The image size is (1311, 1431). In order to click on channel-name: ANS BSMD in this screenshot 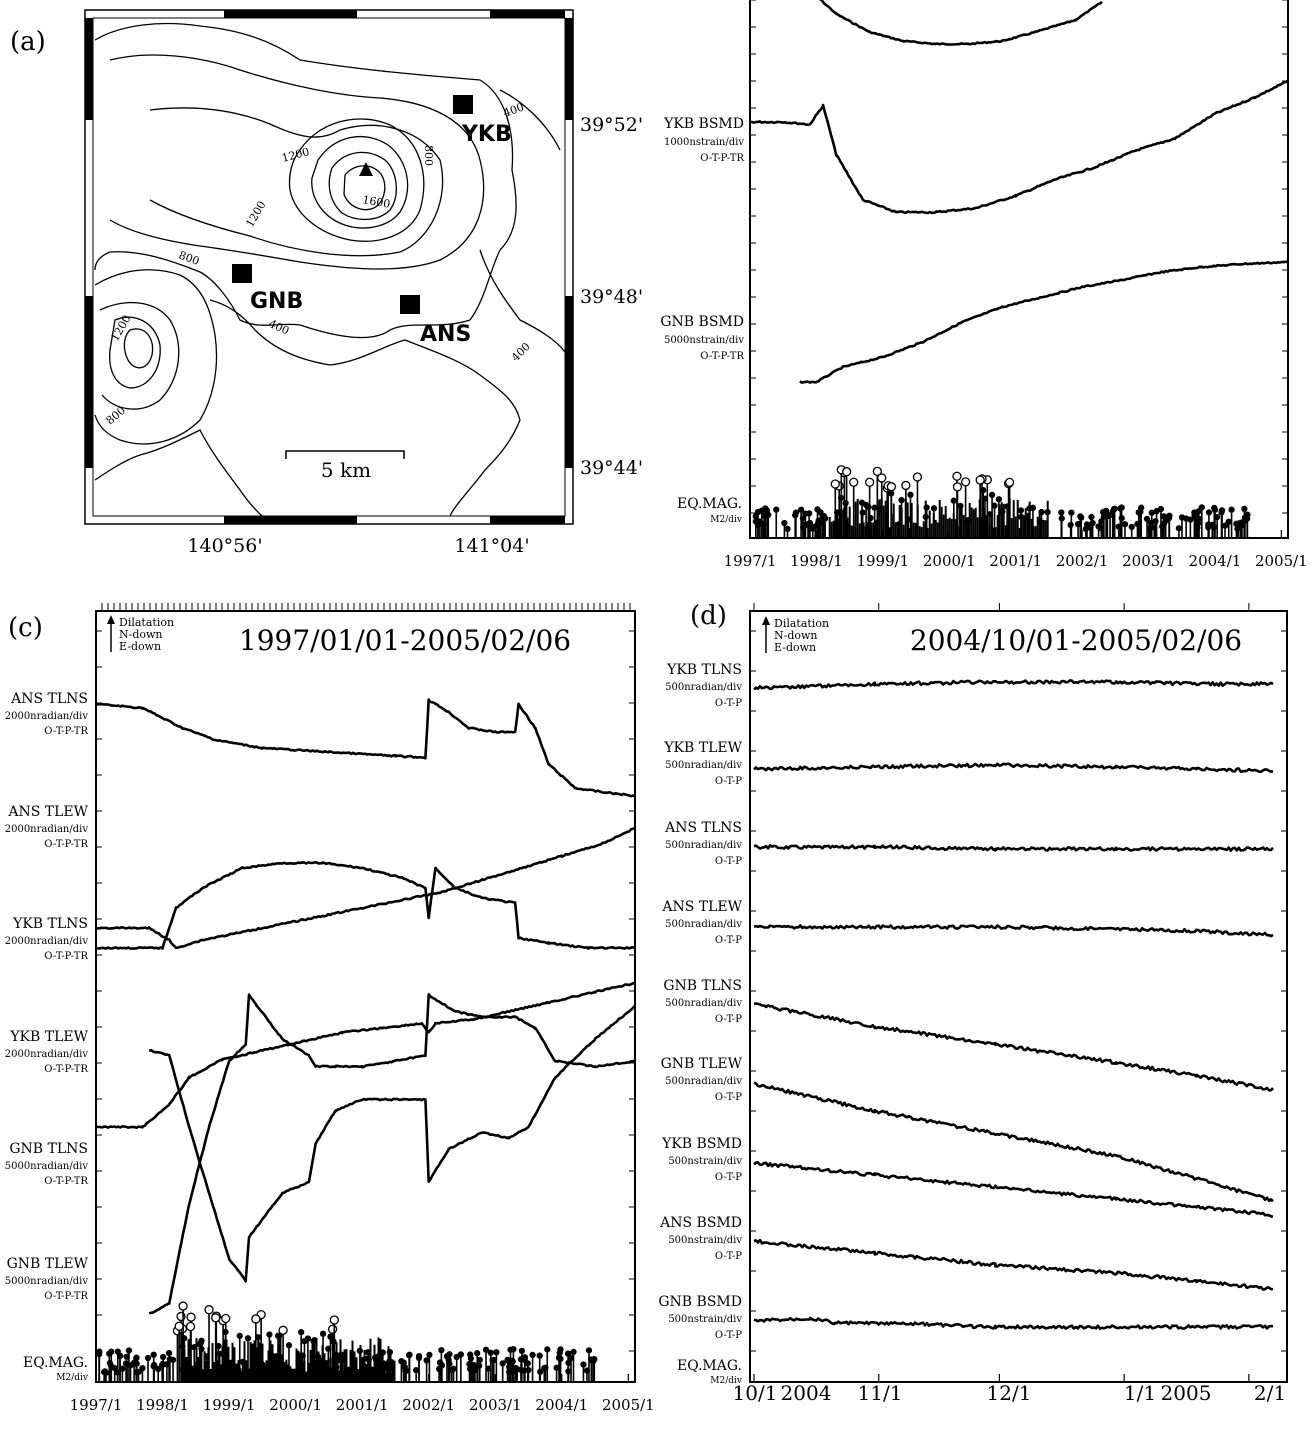, I will do `click(700, 1223)`.